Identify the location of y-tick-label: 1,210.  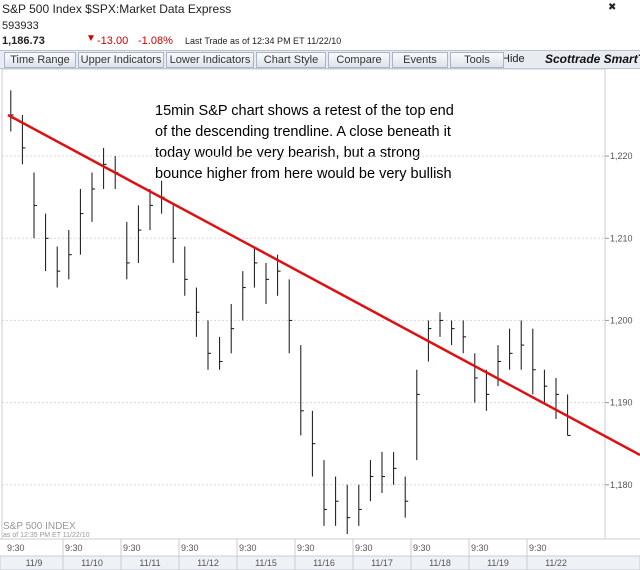
(621, 238).